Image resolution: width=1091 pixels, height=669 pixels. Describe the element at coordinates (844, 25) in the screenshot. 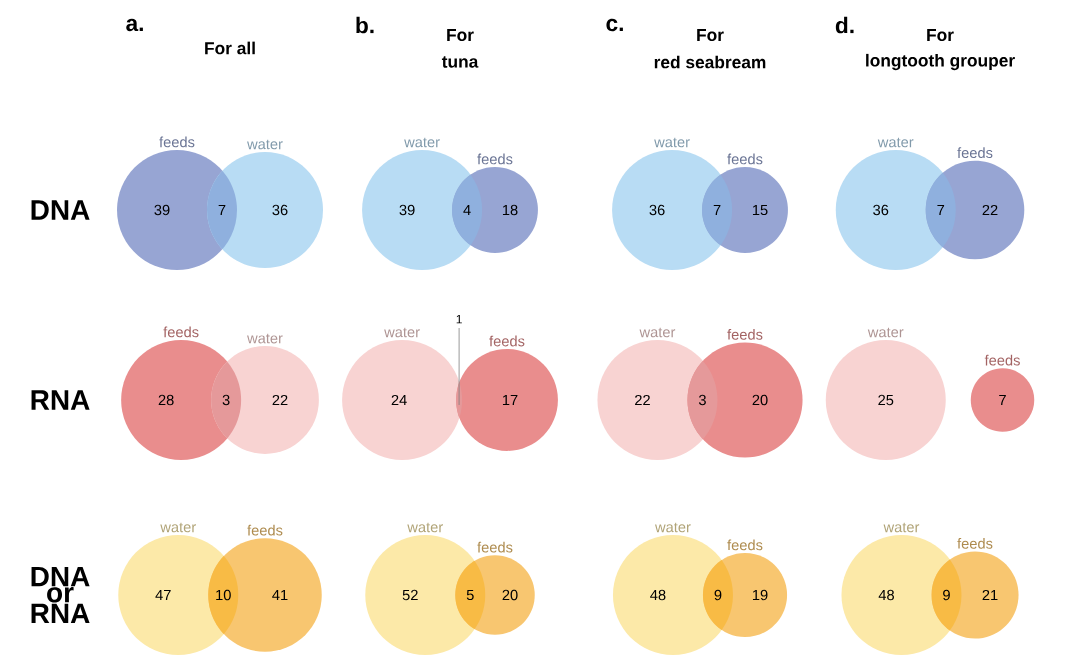

I see `text: d.` at that location.